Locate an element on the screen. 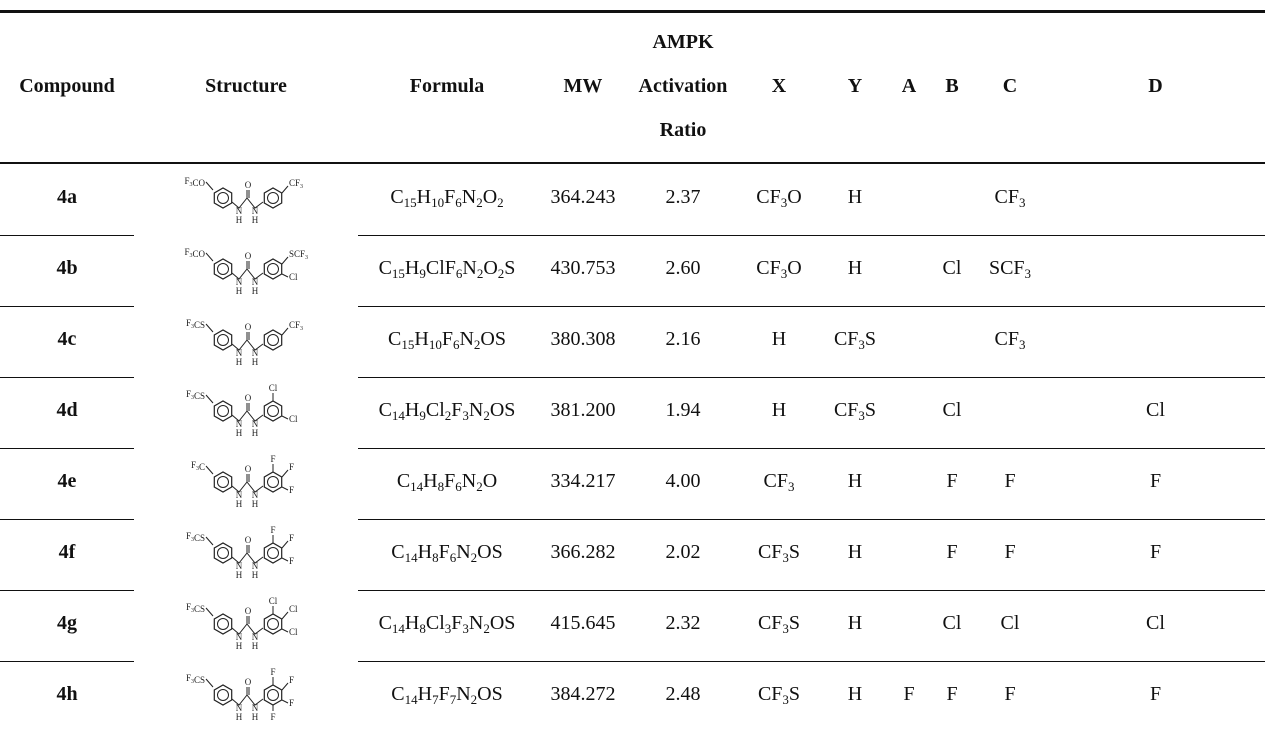  cell-c: SCF3 is located at coordinates (1010, 269).